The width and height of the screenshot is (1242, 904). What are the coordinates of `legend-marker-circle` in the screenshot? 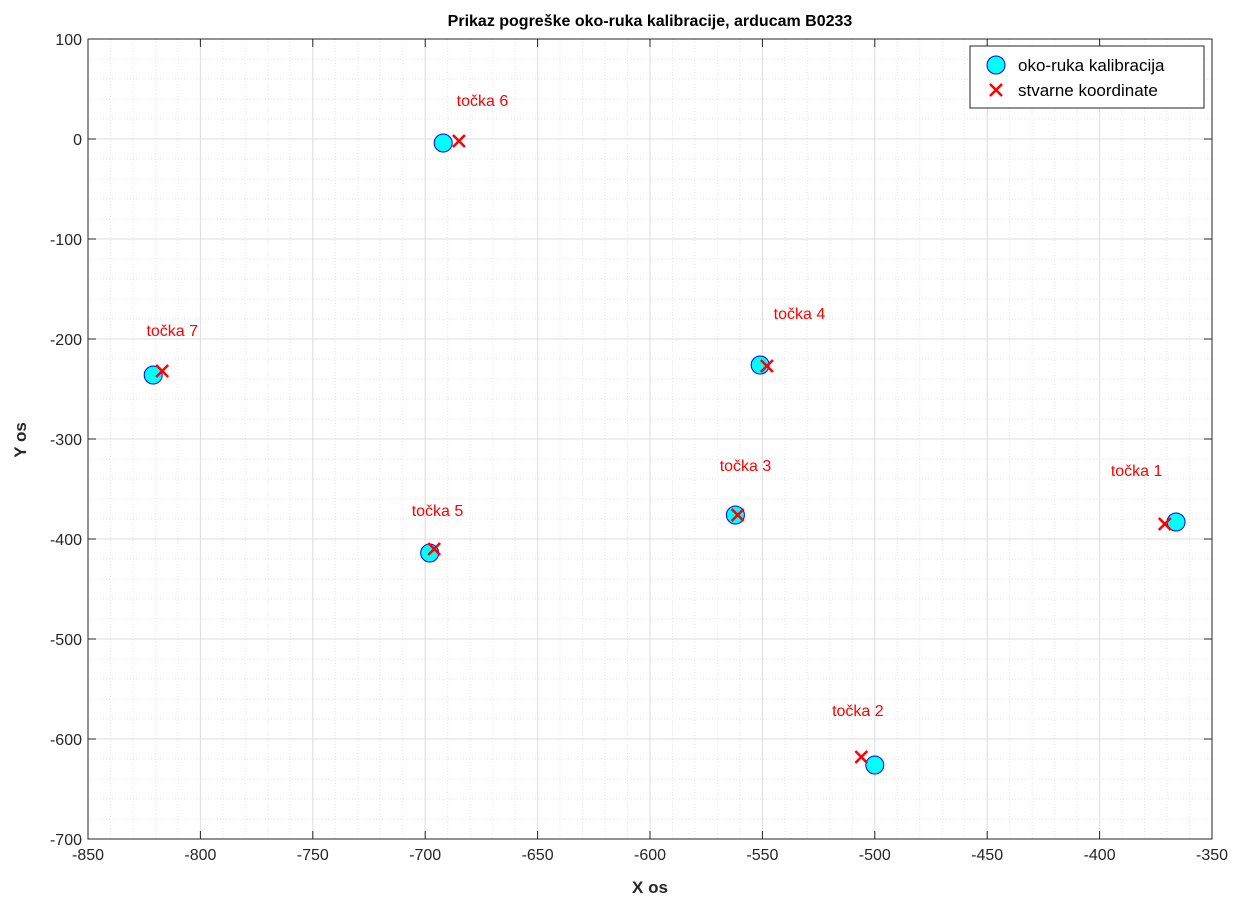 It's located at (996, 65).